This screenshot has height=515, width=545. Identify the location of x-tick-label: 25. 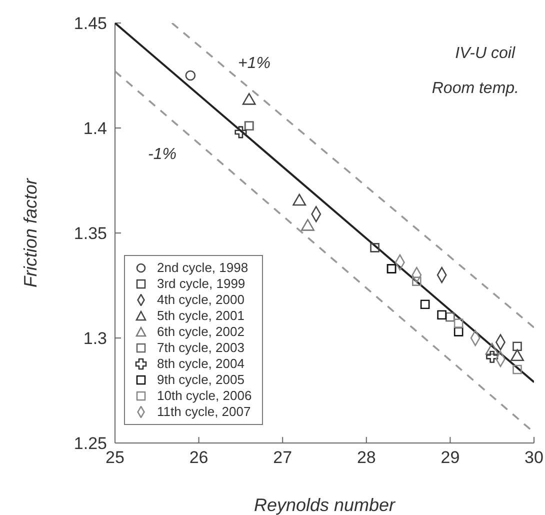
(115, 458).